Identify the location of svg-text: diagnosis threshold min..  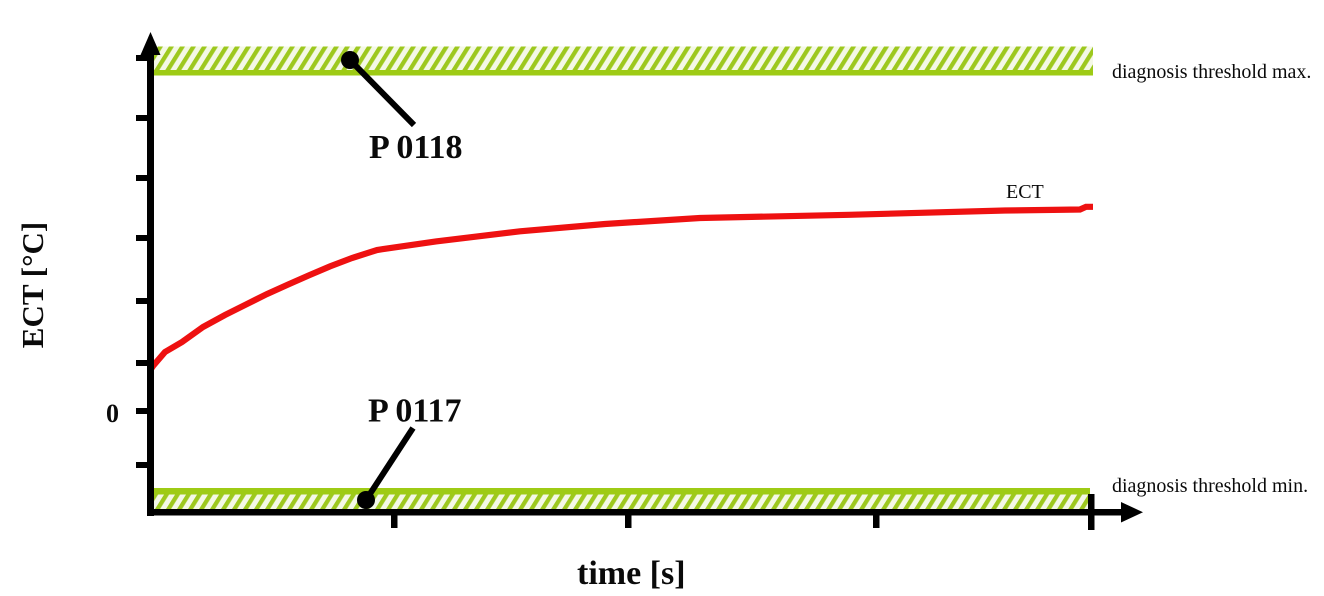
(1210, 486).